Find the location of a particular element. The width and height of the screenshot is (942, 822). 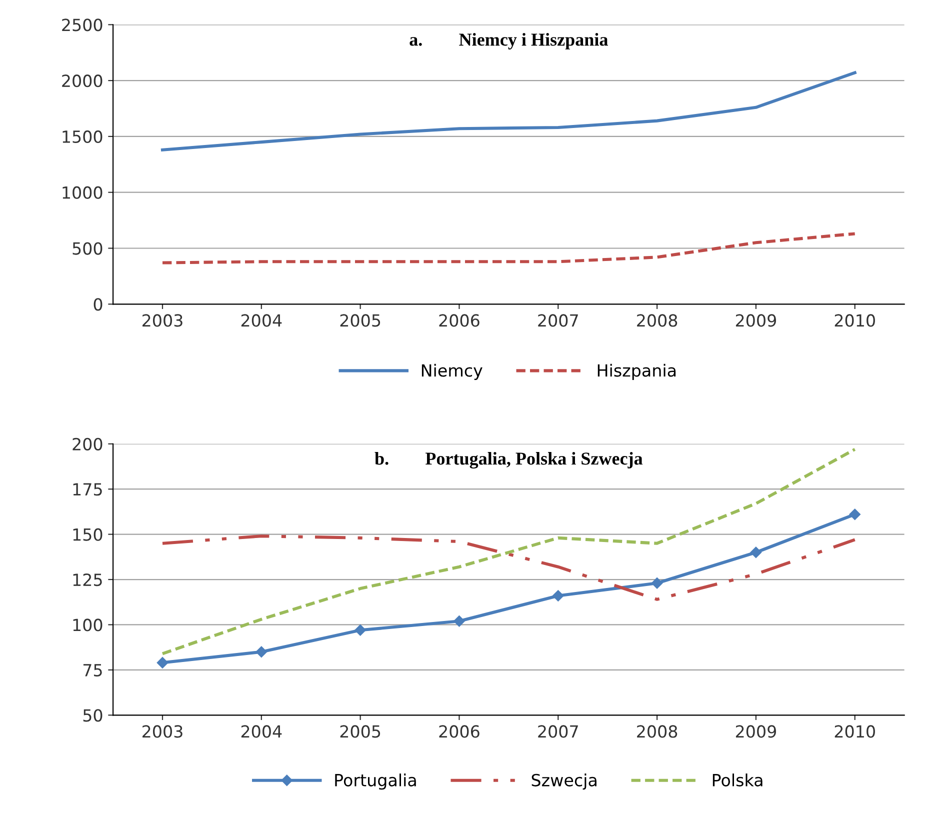

legend-label: Niemcy is located at coordinates (452, 372).